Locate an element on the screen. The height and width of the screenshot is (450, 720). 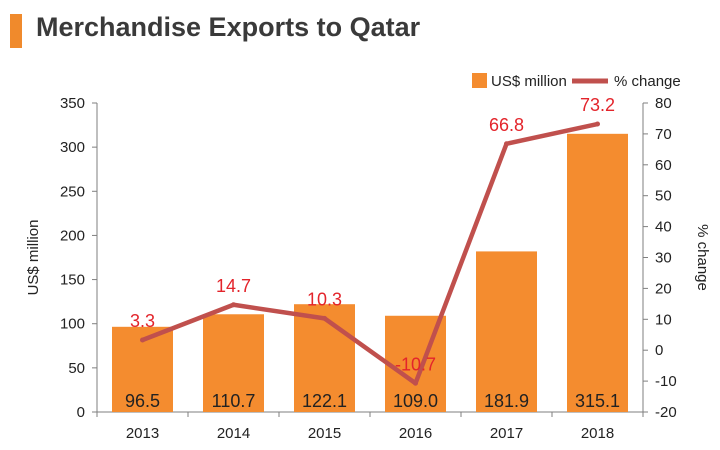
left-tick-label: 200 is located at coordinates (72, 235).